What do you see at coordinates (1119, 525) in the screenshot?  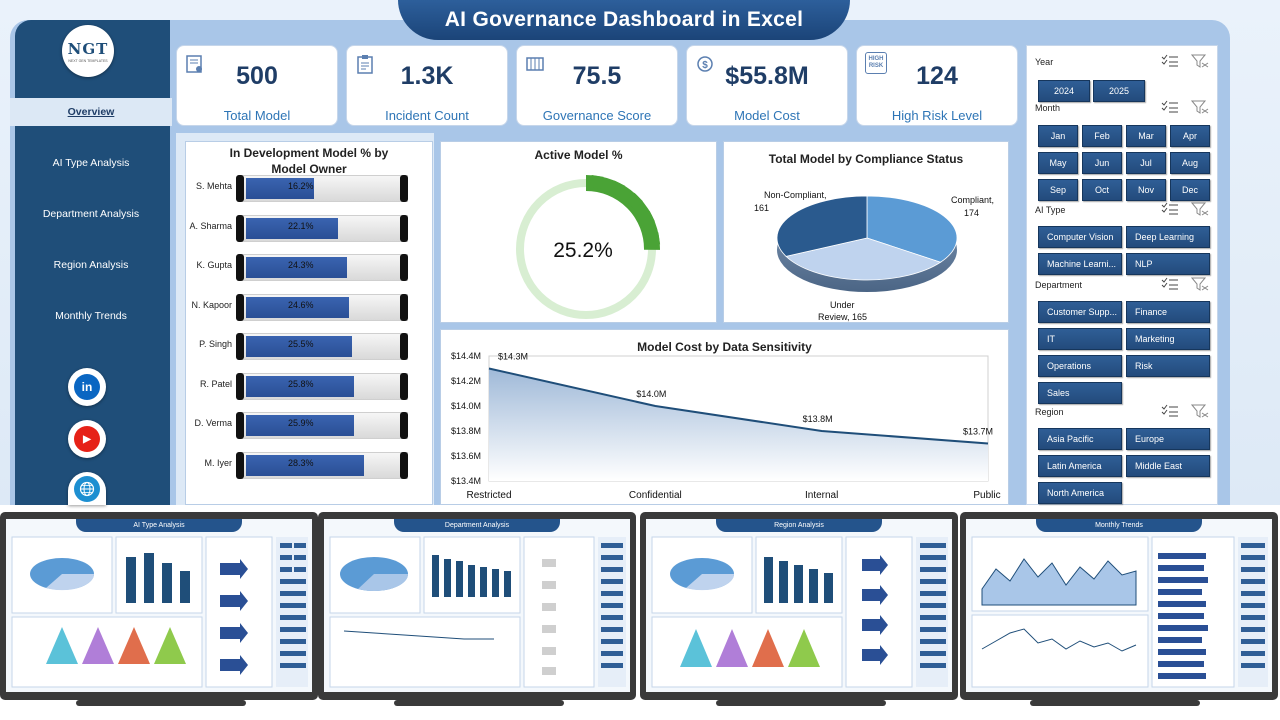 I see `monitor-title: Monthly Trends` at bounding box center [1119, 525].